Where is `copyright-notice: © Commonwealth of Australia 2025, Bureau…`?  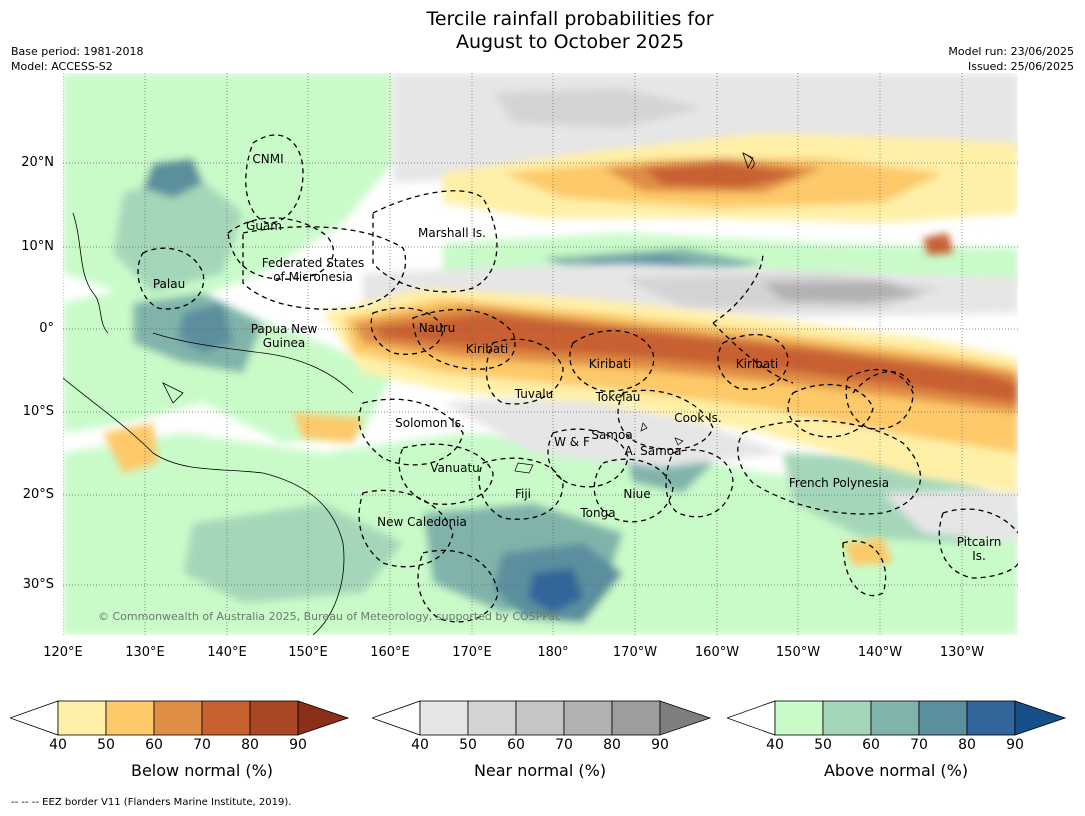
copyright-notice: © Commonwealth of Australia 2025, Bureau… is located at coordinates (330, 616).